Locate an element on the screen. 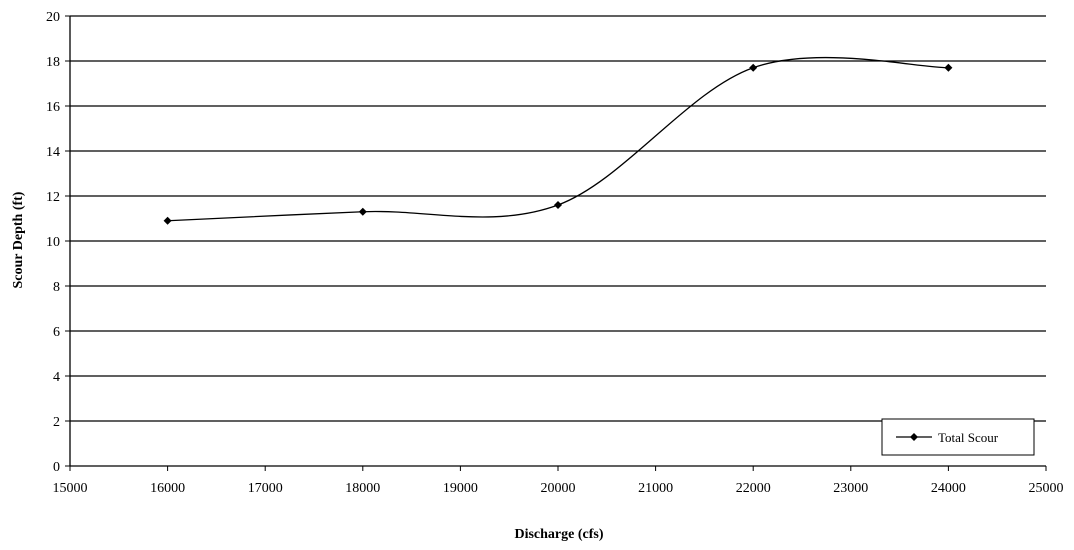  x-tick-label-24000: 24000 is located at coordinates (948, 488).